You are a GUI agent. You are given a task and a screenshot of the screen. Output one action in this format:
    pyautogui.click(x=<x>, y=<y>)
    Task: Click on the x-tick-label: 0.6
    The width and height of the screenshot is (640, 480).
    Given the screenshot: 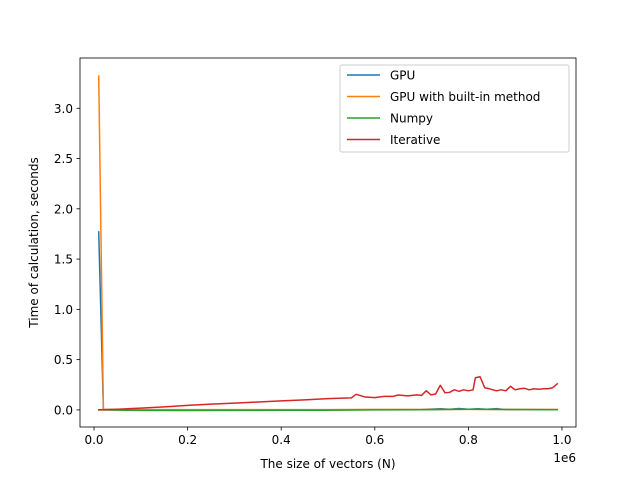 What is the action you would take?
    pyautogui.click(x=374, y=440)
    